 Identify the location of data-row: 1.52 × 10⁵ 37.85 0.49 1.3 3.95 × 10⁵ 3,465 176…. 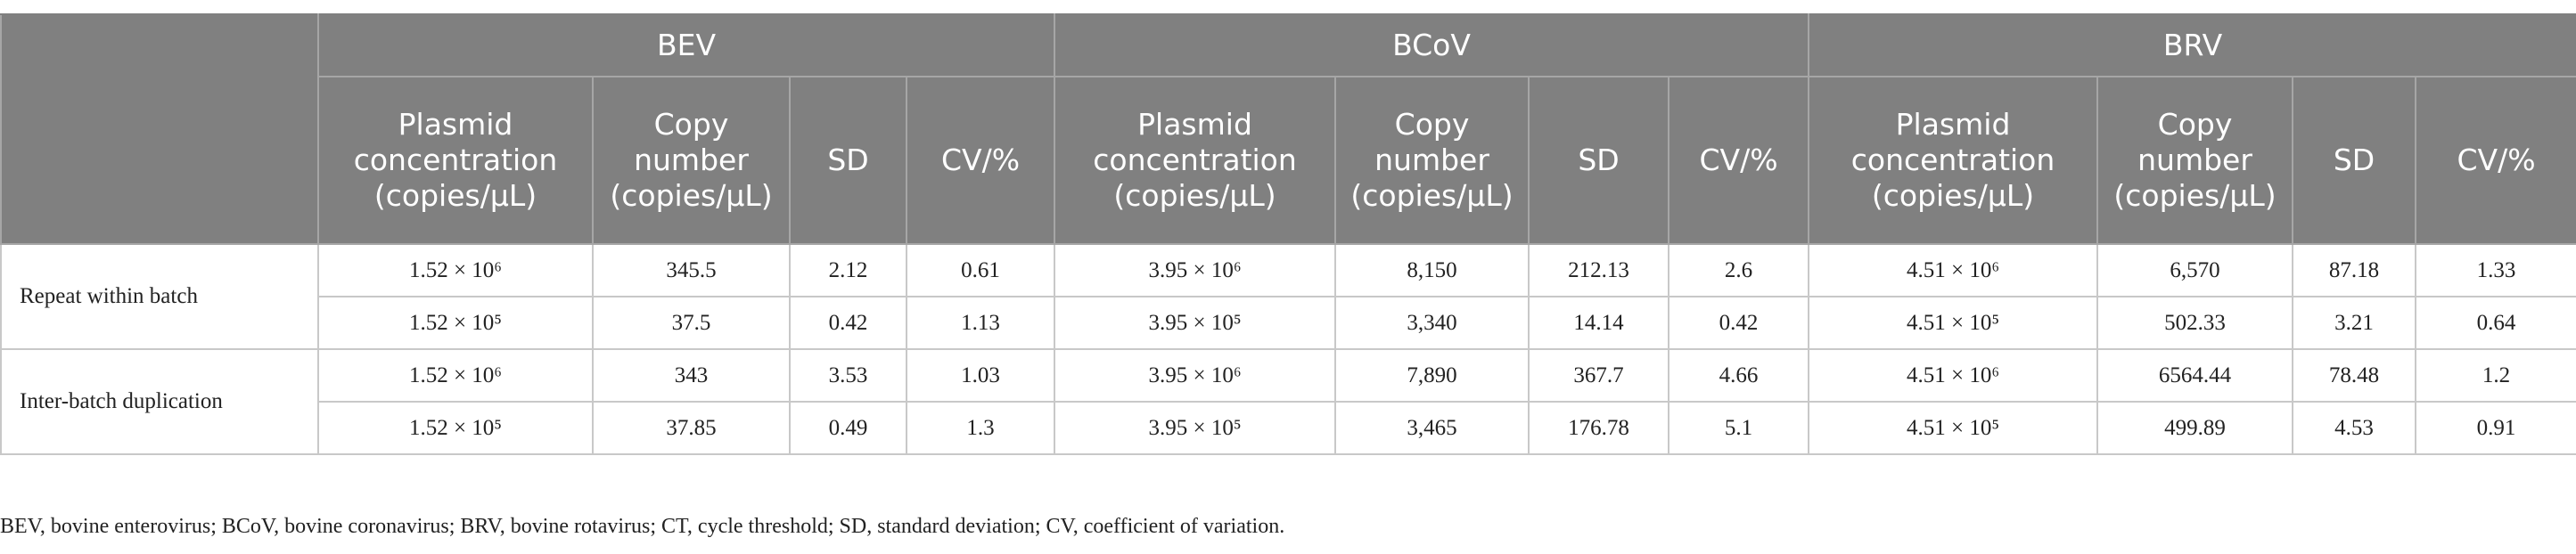
(1288, 428).